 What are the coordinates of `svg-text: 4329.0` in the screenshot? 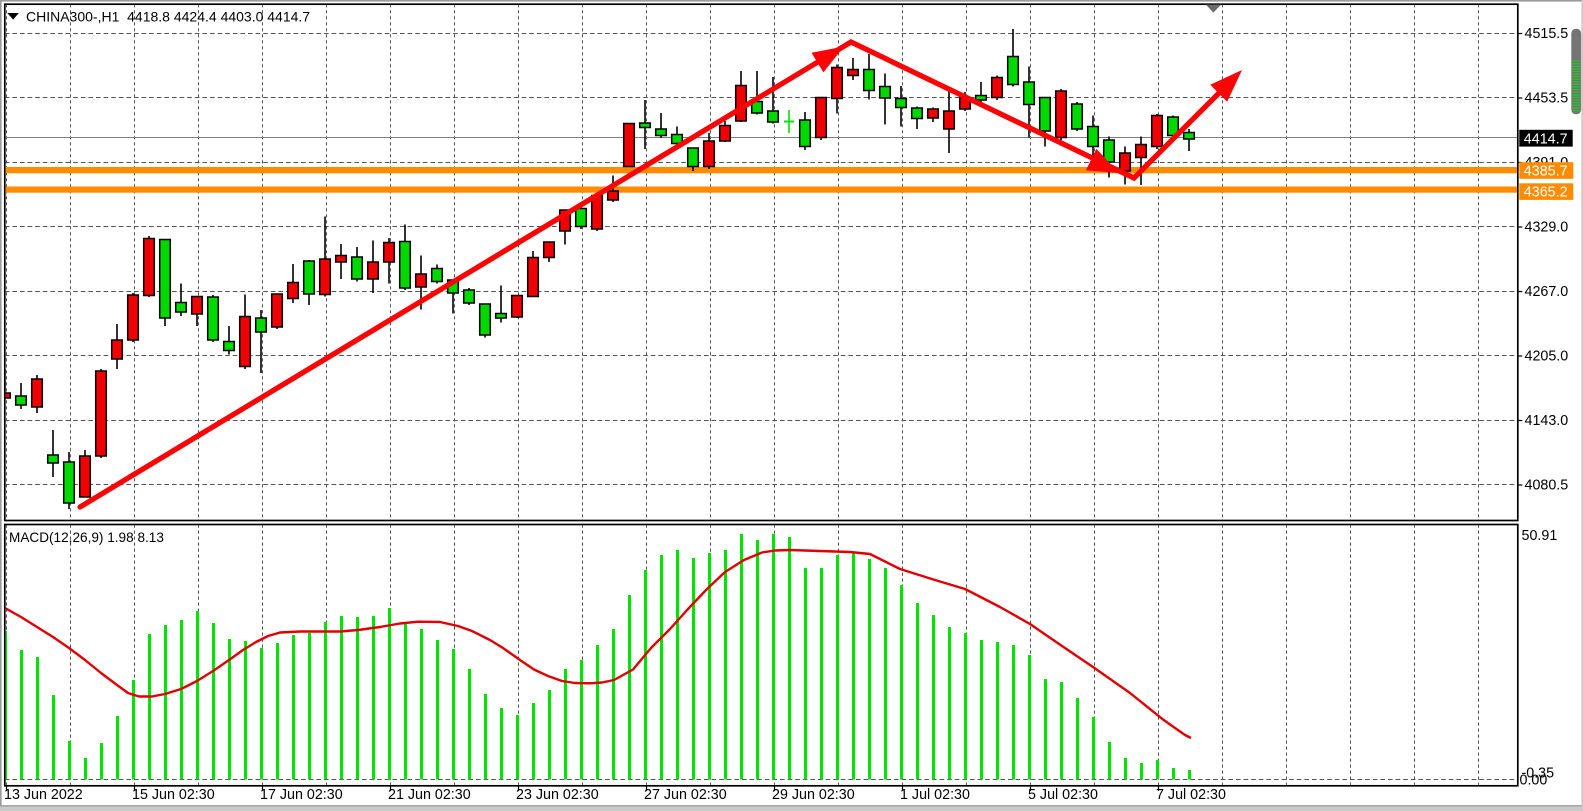 It's located at (1547, 228).